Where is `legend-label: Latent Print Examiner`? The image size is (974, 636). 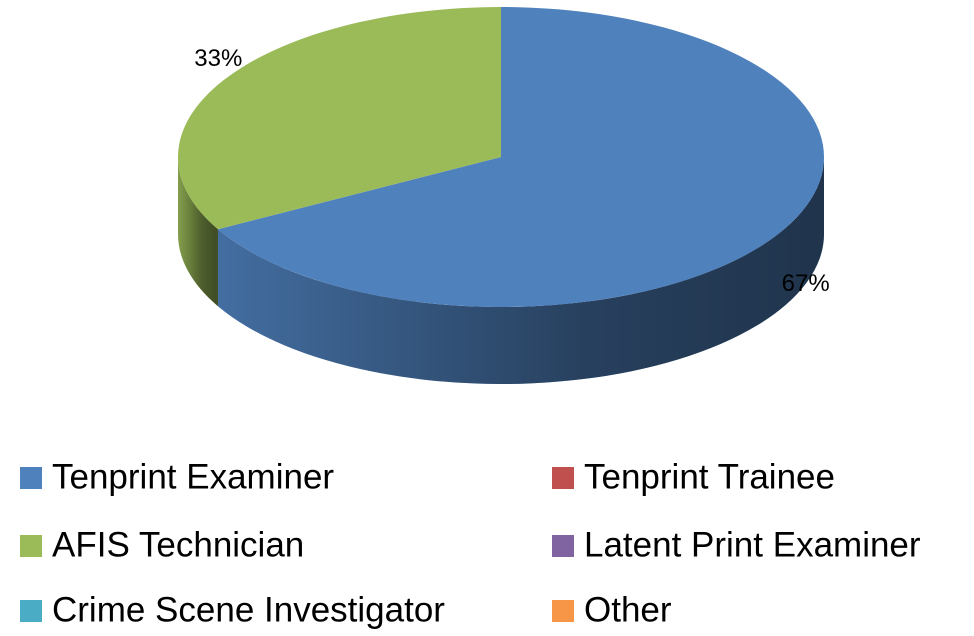
legend-label: Latent Print Examiner is located at coordinates (752, 544).